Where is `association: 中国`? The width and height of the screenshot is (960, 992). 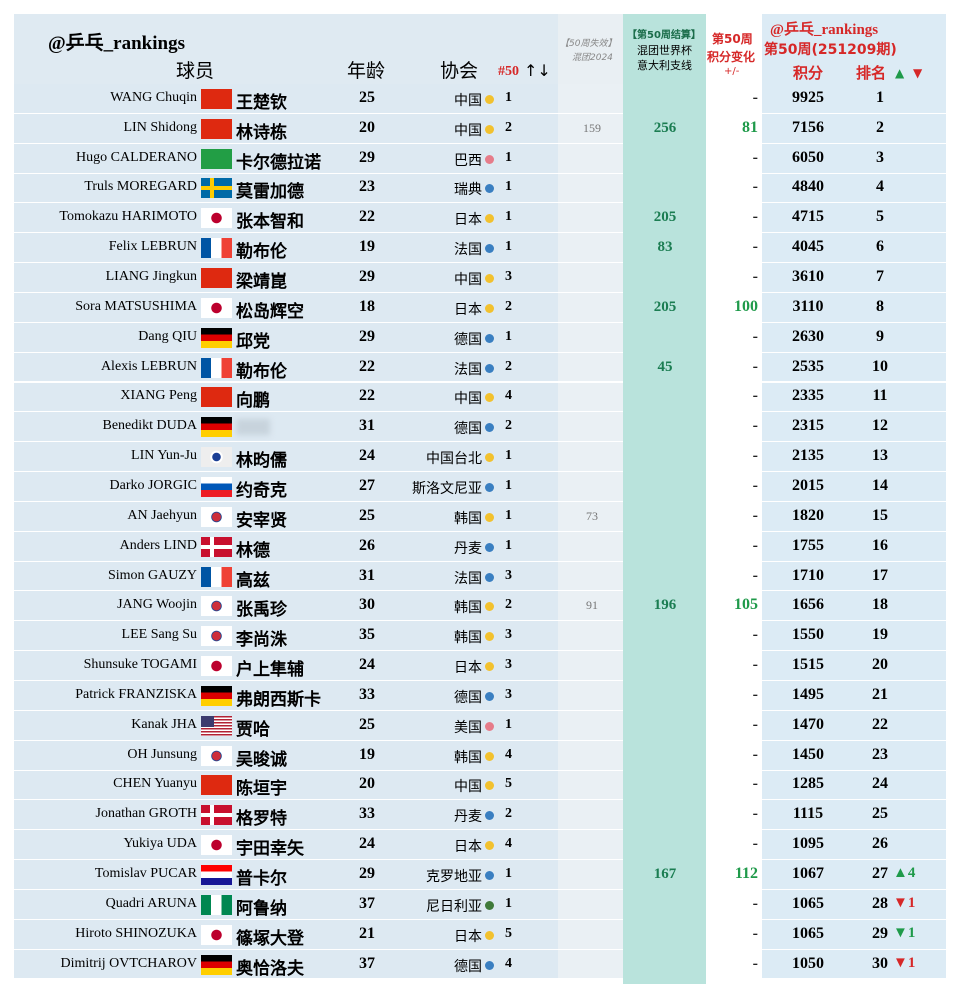
association: 中国 is located at coordinates (468, 130).